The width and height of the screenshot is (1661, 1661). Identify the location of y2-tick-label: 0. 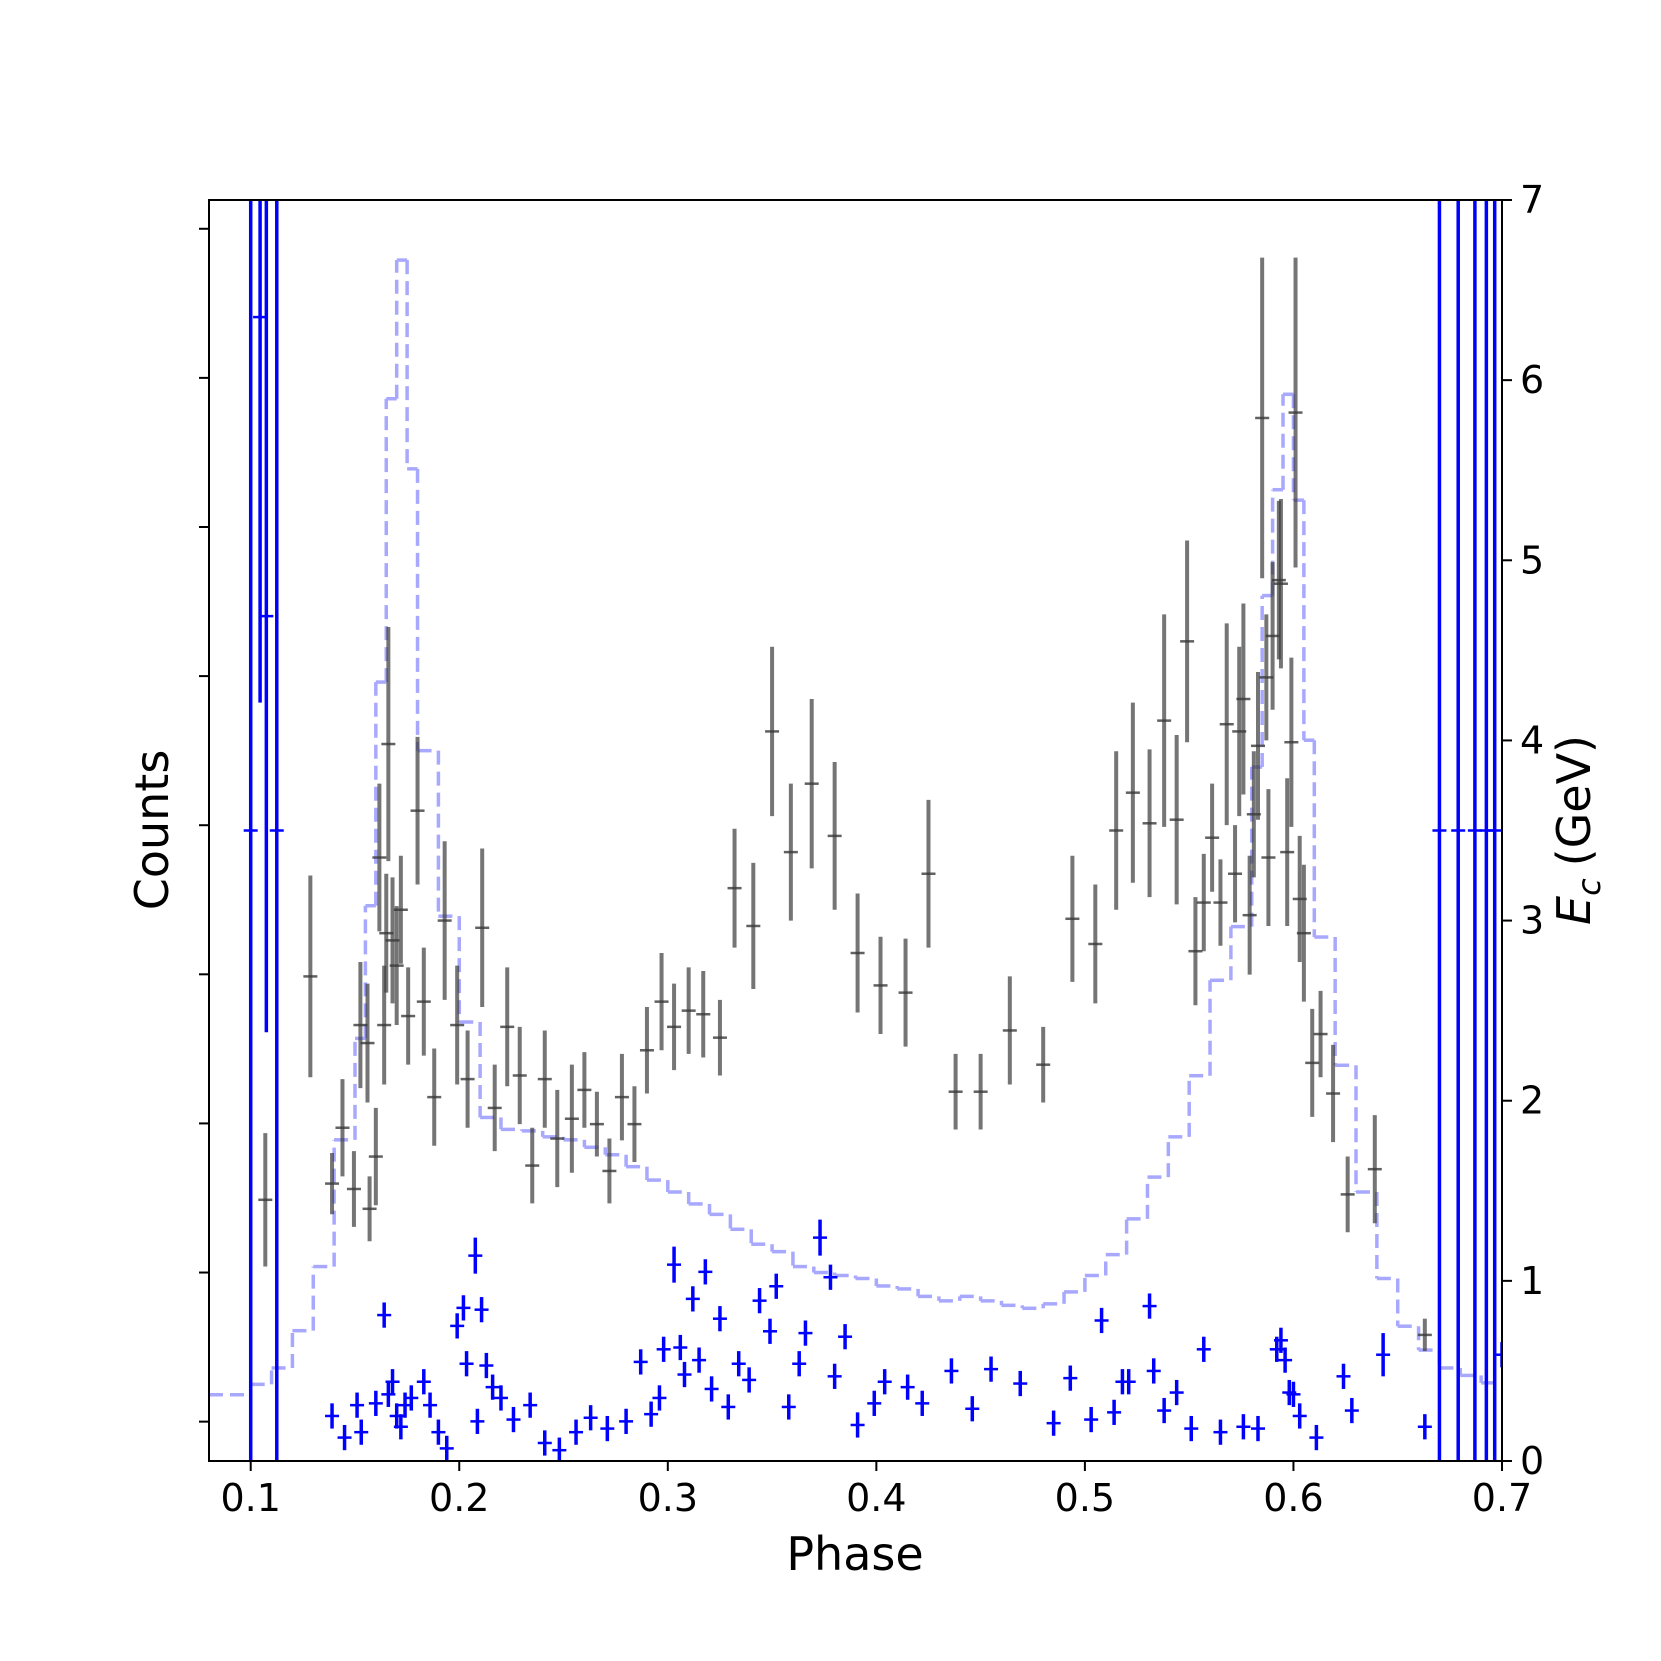
(1532, 1461).